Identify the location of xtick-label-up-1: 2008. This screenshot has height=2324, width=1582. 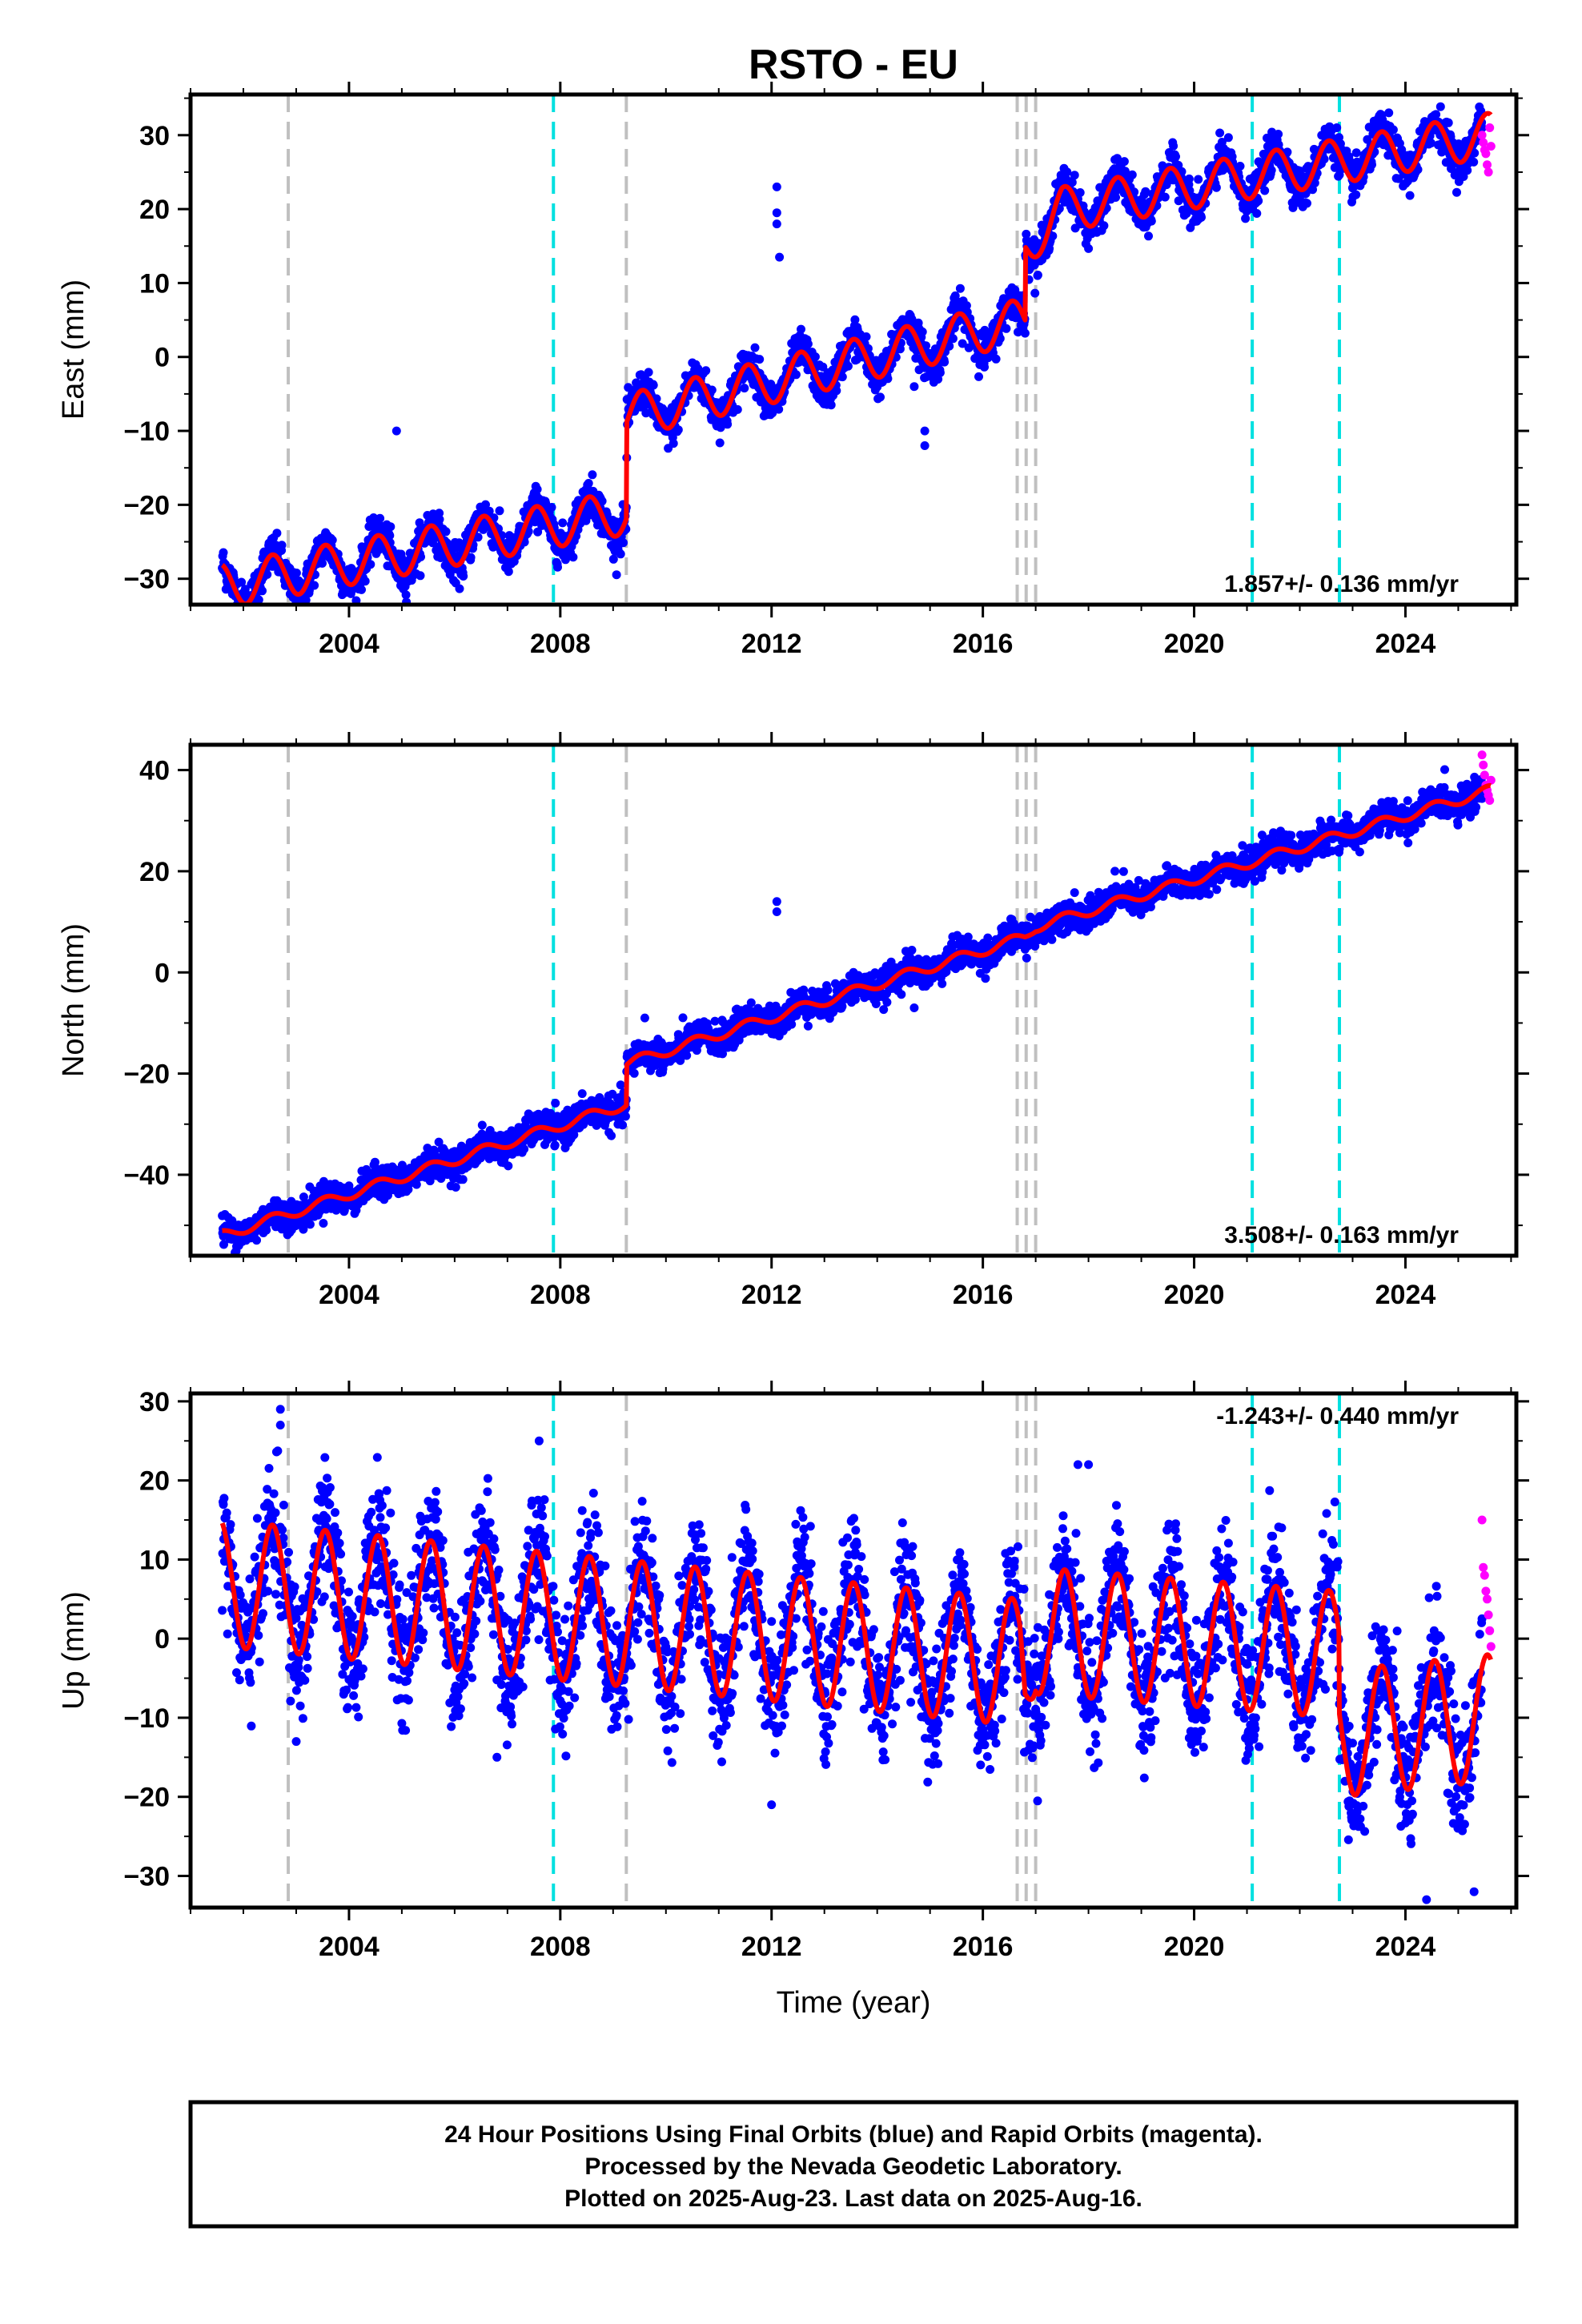
(561, 1947).